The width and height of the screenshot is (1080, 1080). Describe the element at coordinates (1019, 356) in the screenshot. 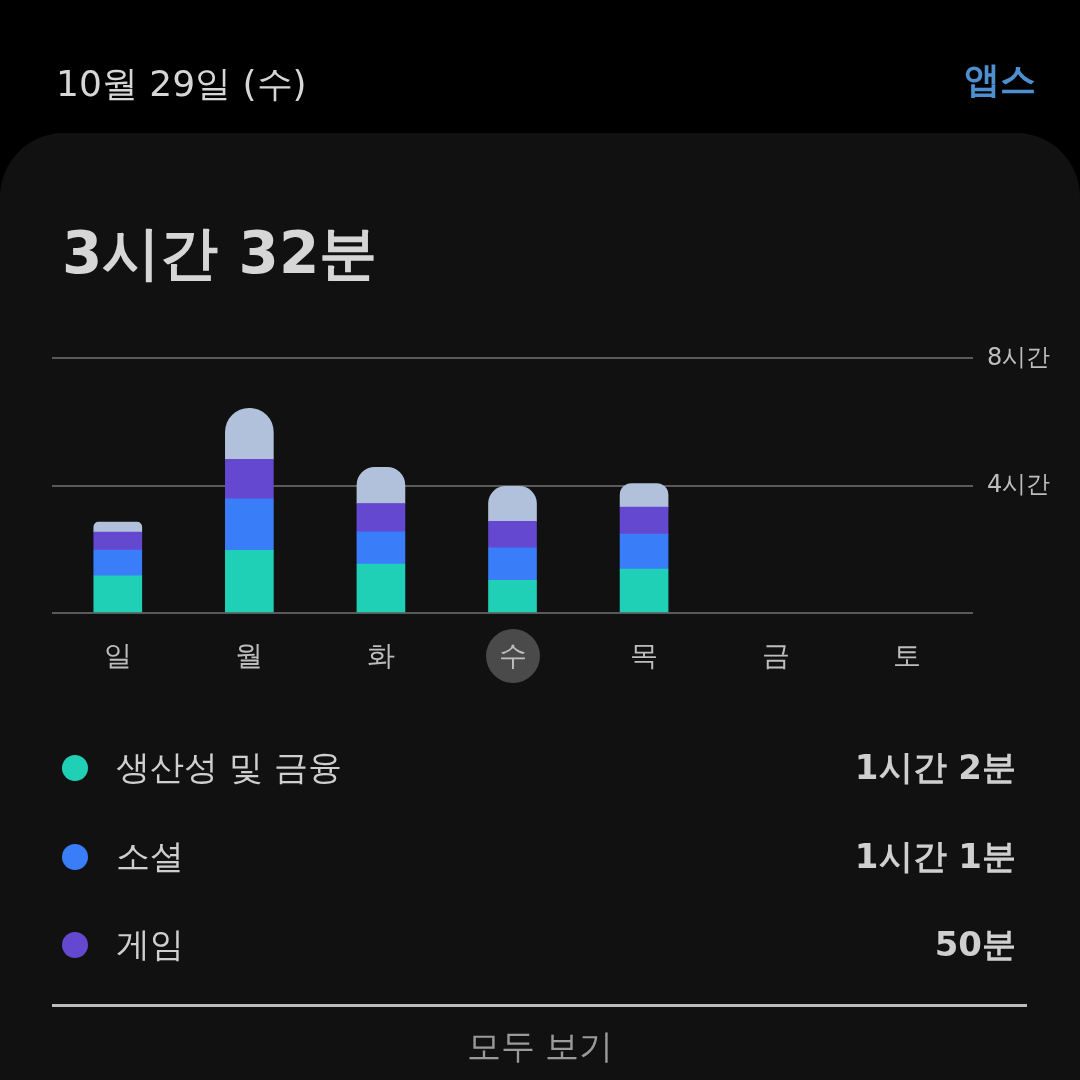

I see `y-tick-label: 8시간` at that location.